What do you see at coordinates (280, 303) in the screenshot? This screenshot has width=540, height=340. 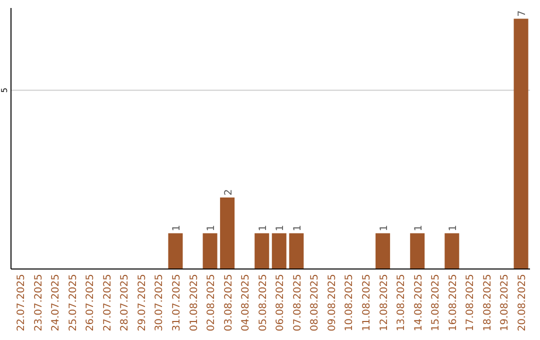 I see `x-tick-label: 06.08.2025` at bounding box center [280, 303].